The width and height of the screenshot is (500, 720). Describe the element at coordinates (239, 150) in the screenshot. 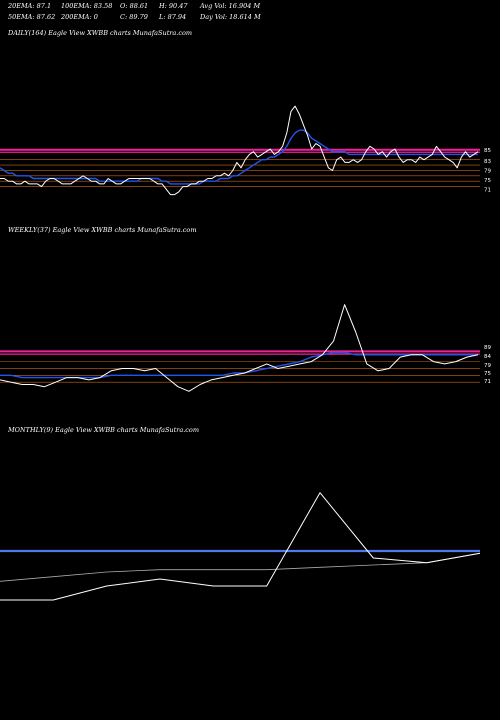

I see `daily-price-line` at that location.